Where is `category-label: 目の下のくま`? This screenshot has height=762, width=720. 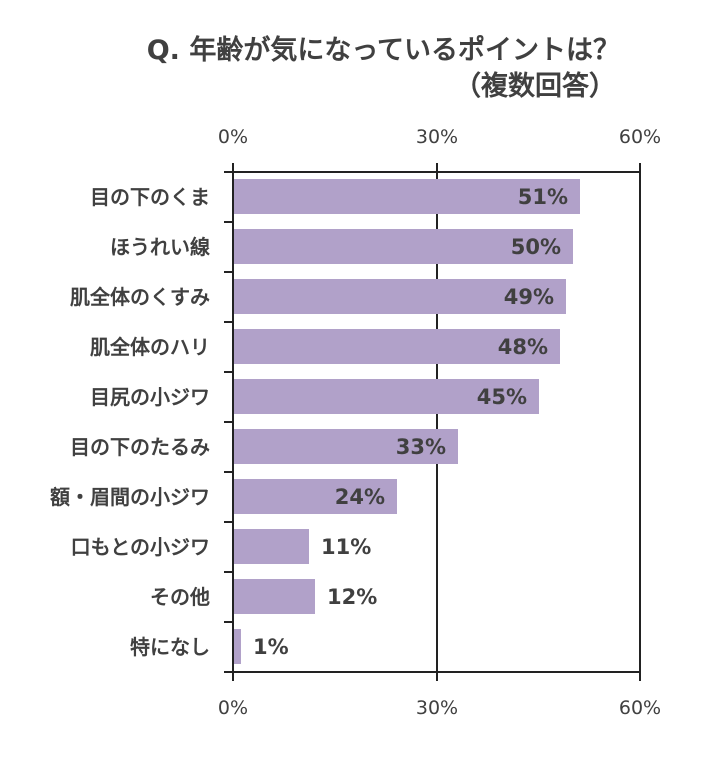
category-label: 目の下のくま is located at coordinates (150, 197).